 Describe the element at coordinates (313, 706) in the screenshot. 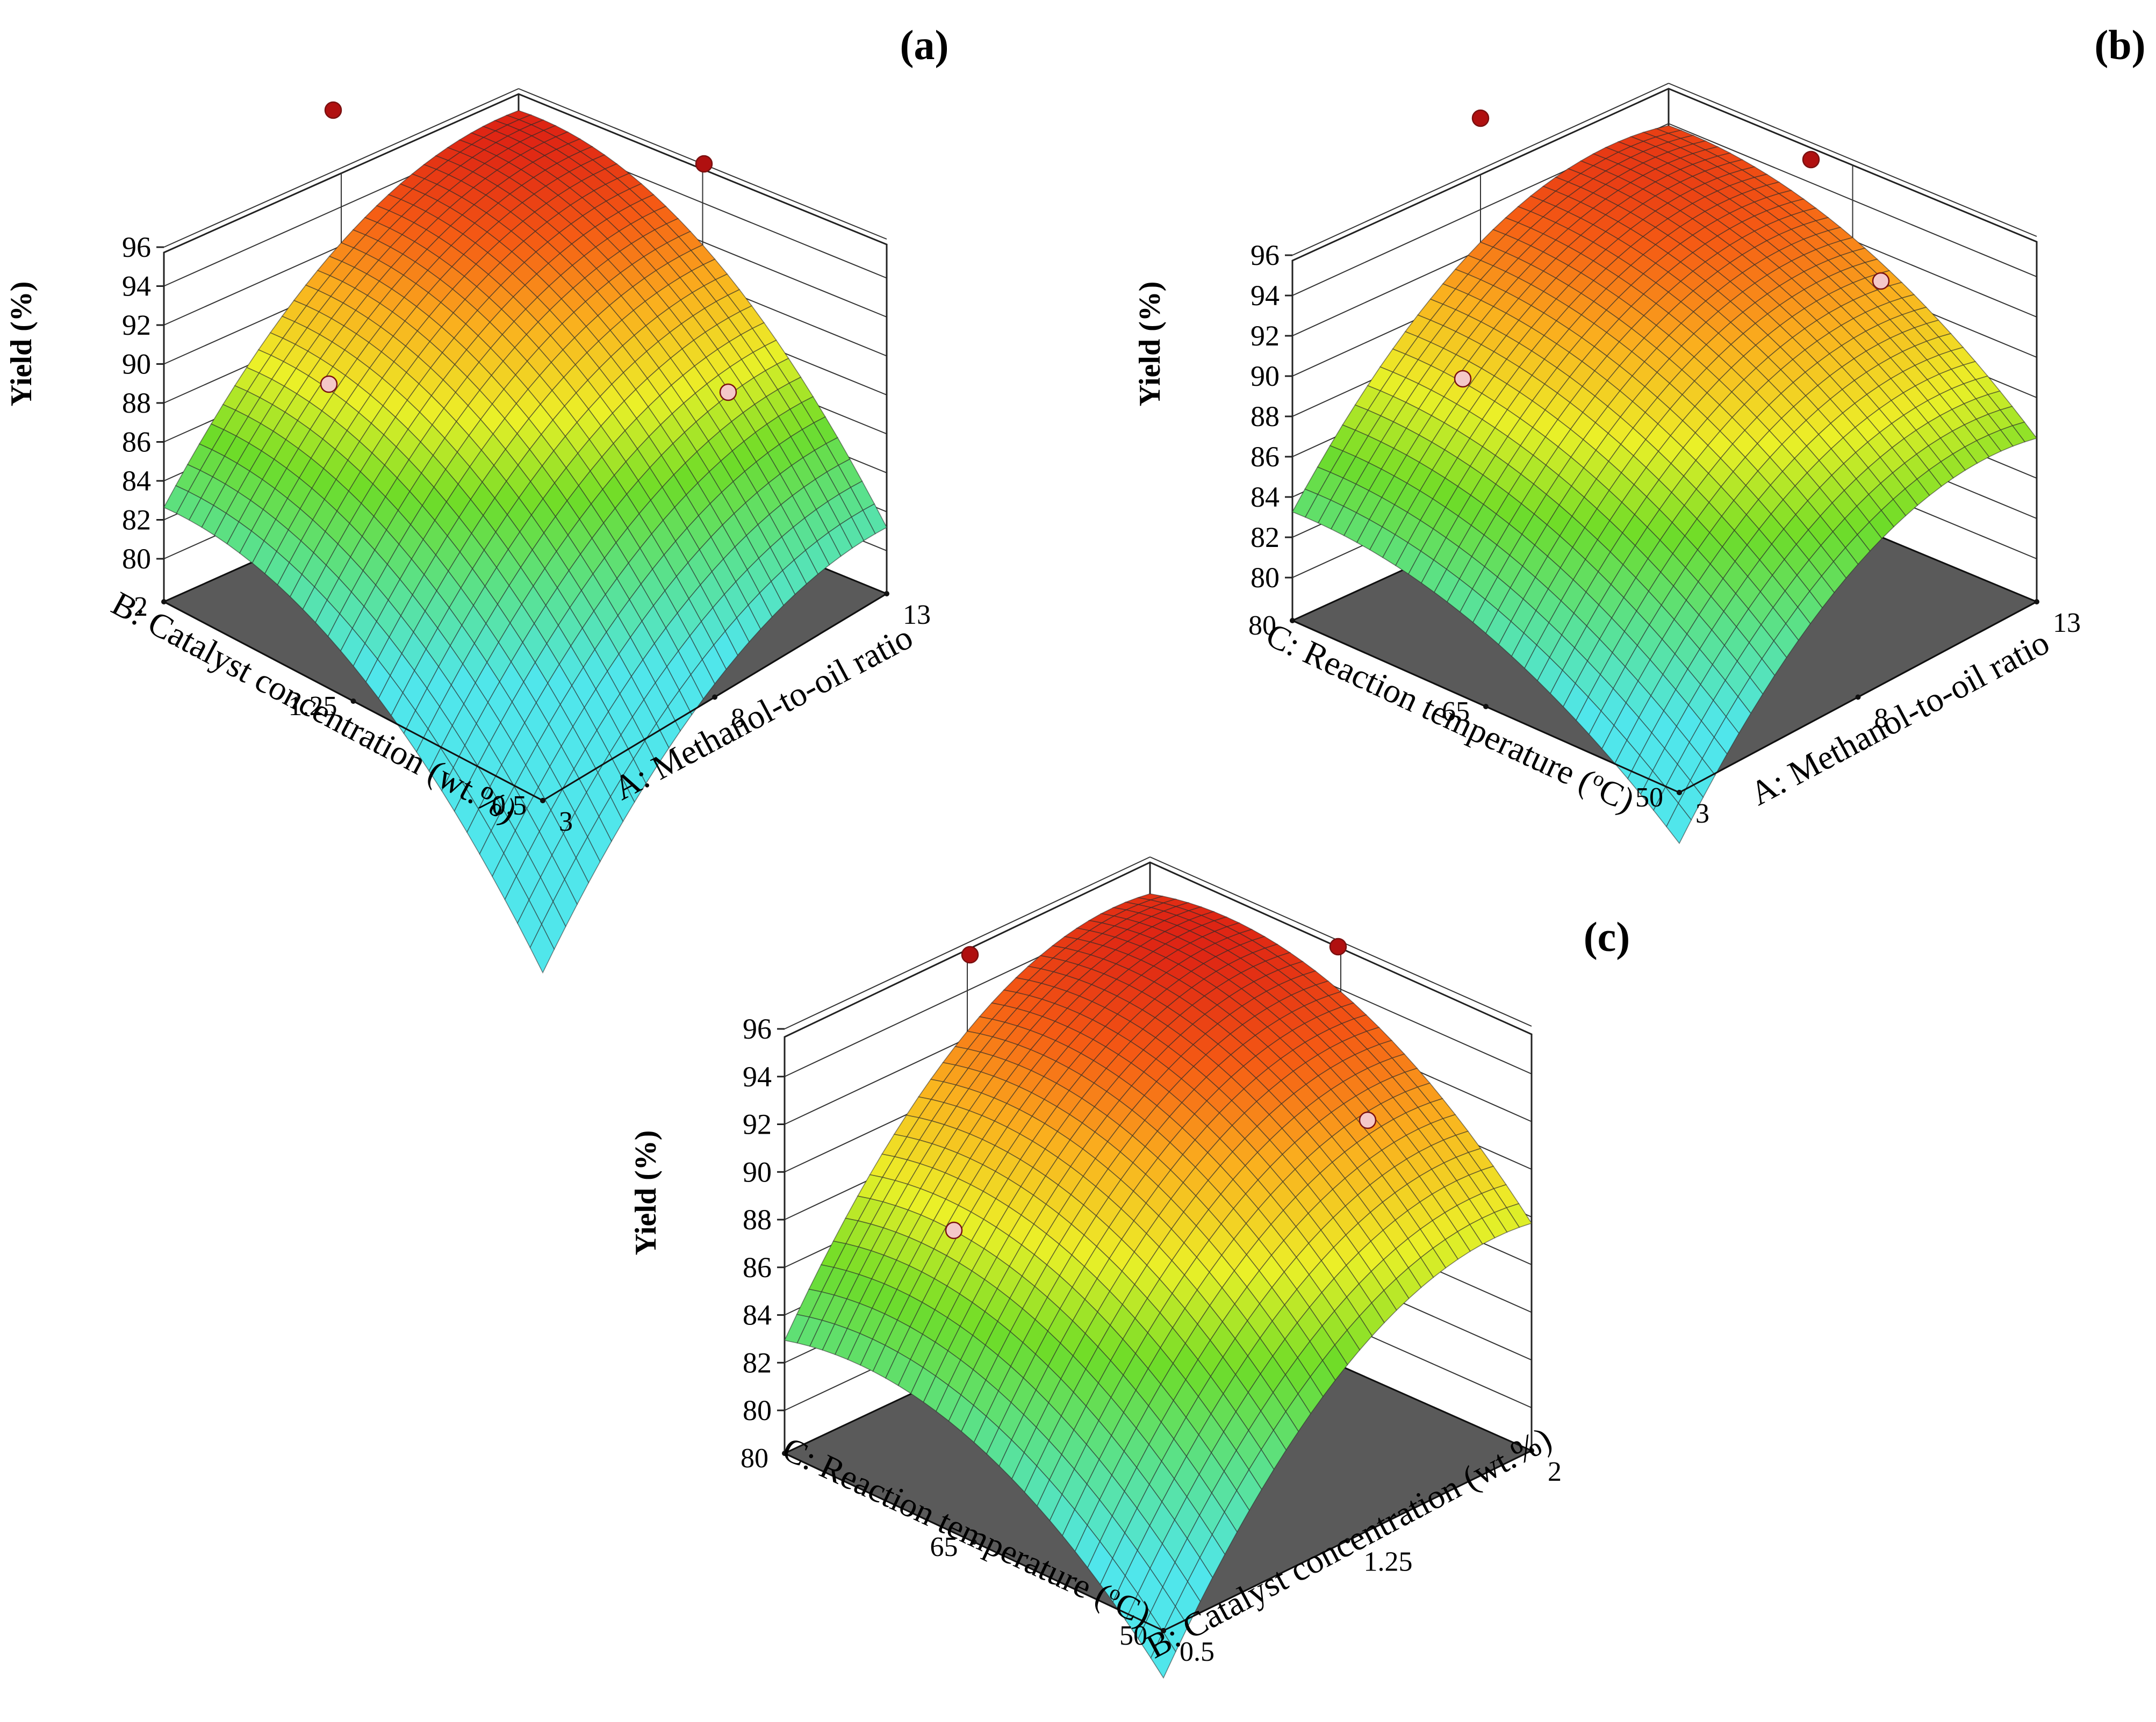

I see `y-tick-label: 1.25` at that location.